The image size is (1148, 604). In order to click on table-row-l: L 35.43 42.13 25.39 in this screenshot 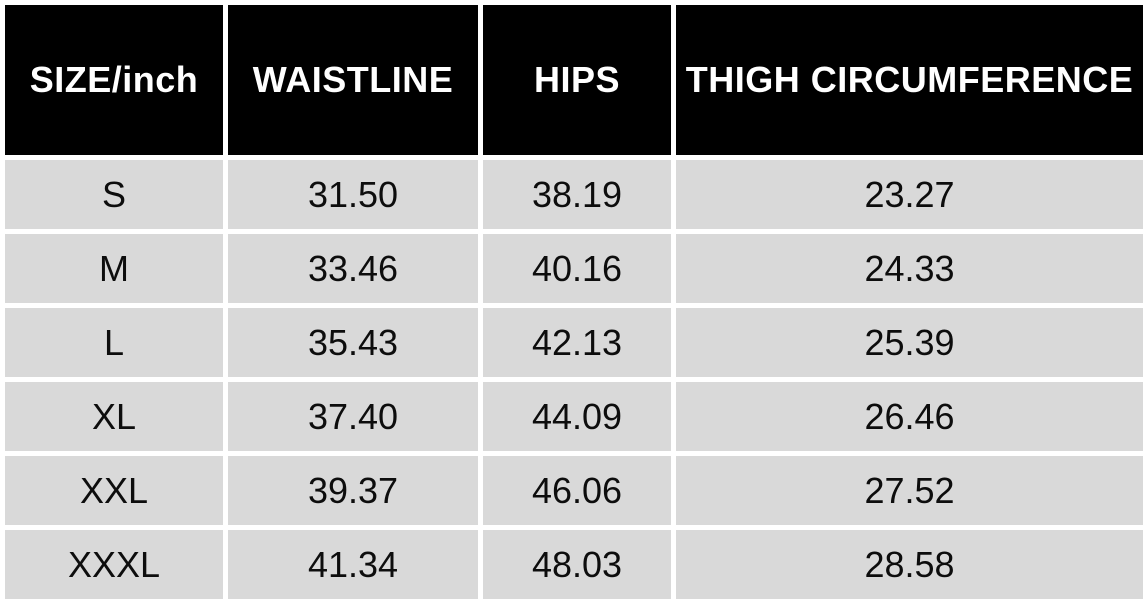, I will do `click(574, 342)`.